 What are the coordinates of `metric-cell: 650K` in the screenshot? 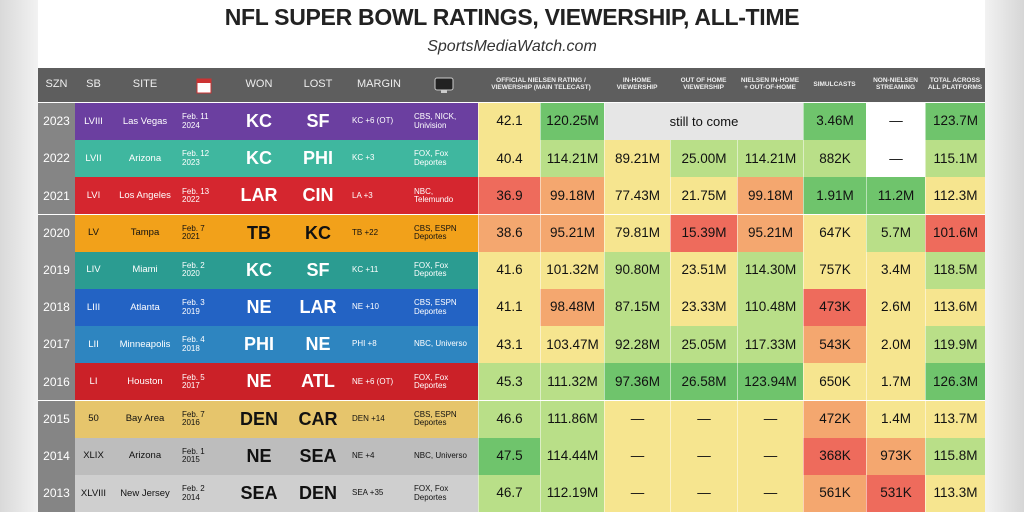 It's located at (834, 382).